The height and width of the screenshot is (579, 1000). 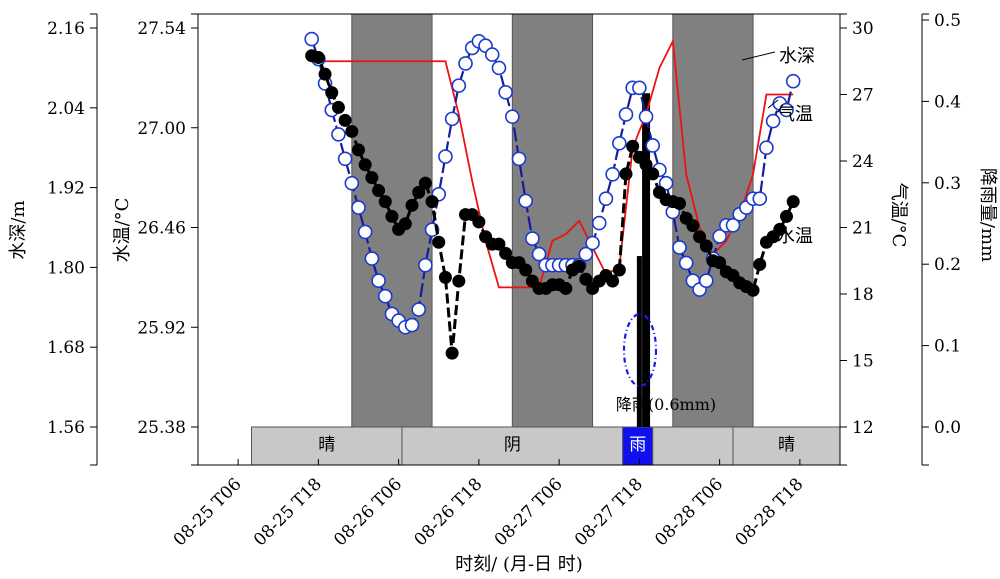 What do you see at coordinates (519, 564) in the screenshot?
I see `x-axis-label: 时刻/ (月-日 时)` at bounding box center [519, 564].